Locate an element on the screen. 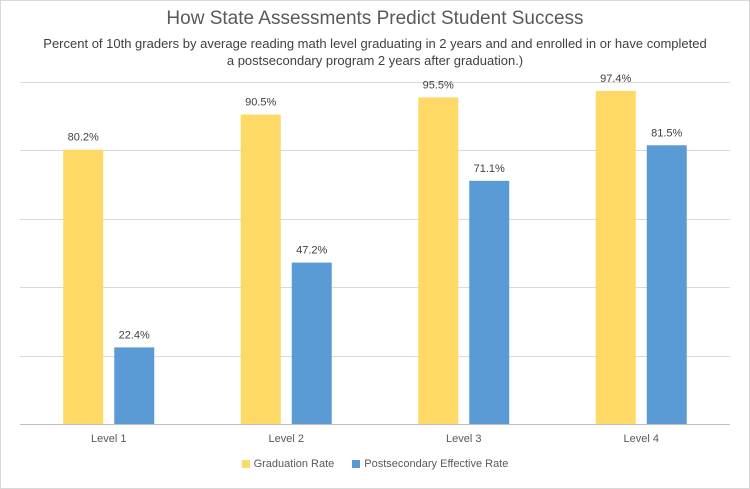  data-label-graduation-rate-level-4: 97.4% is located at coordinates (615, 79).